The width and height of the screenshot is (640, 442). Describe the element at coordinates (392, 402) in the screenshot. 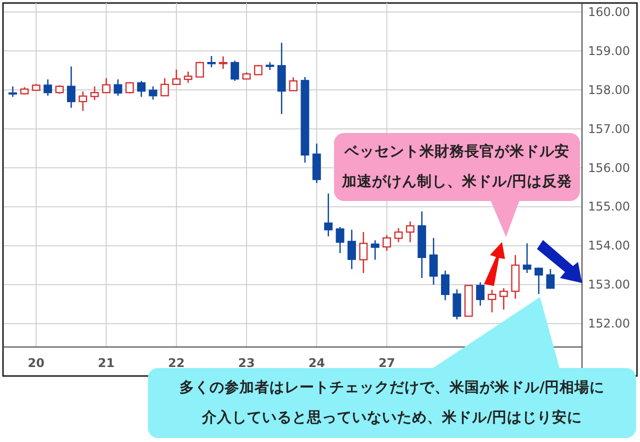

I see `text: 多くの参加者はレートチェックだけで、米国が米ドル/円相場に介入していると思っていないため、米ドル/円はじり安に` at that location.